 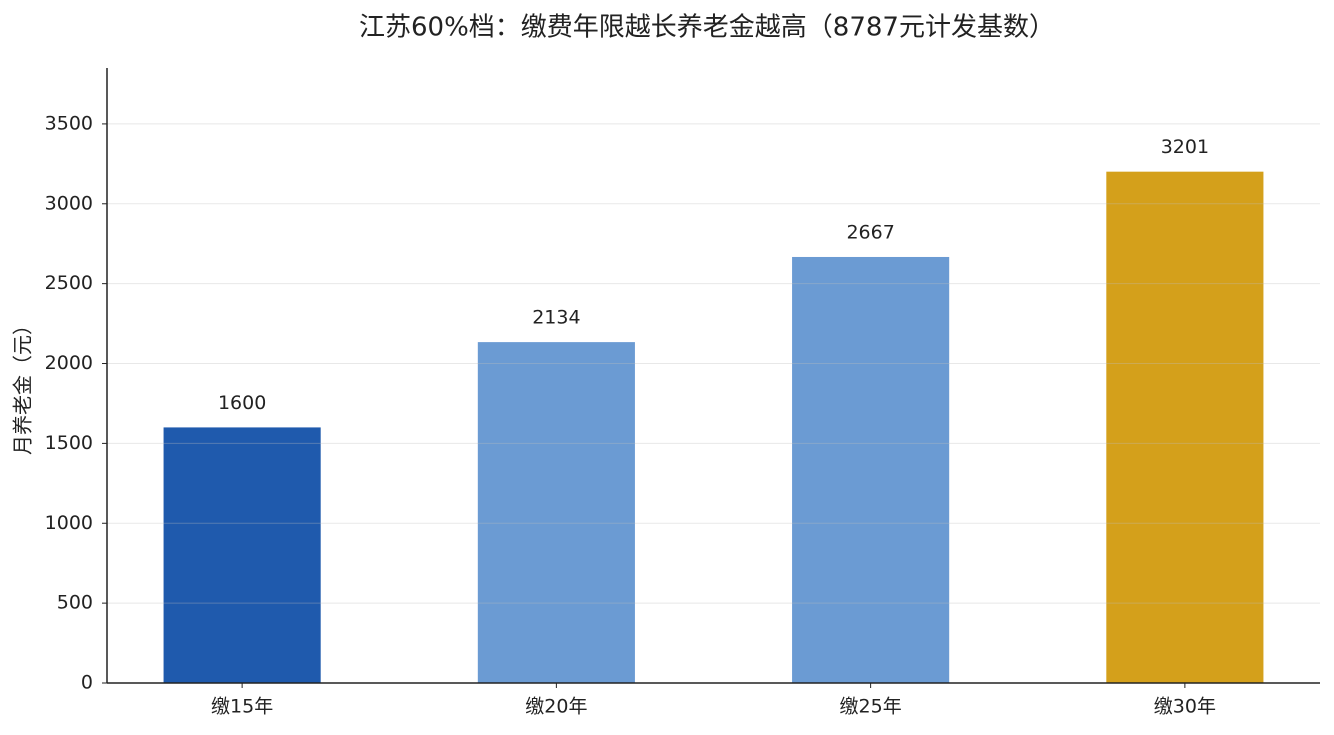 I want to click on value-label: 2667, so click(x=870, y=232).